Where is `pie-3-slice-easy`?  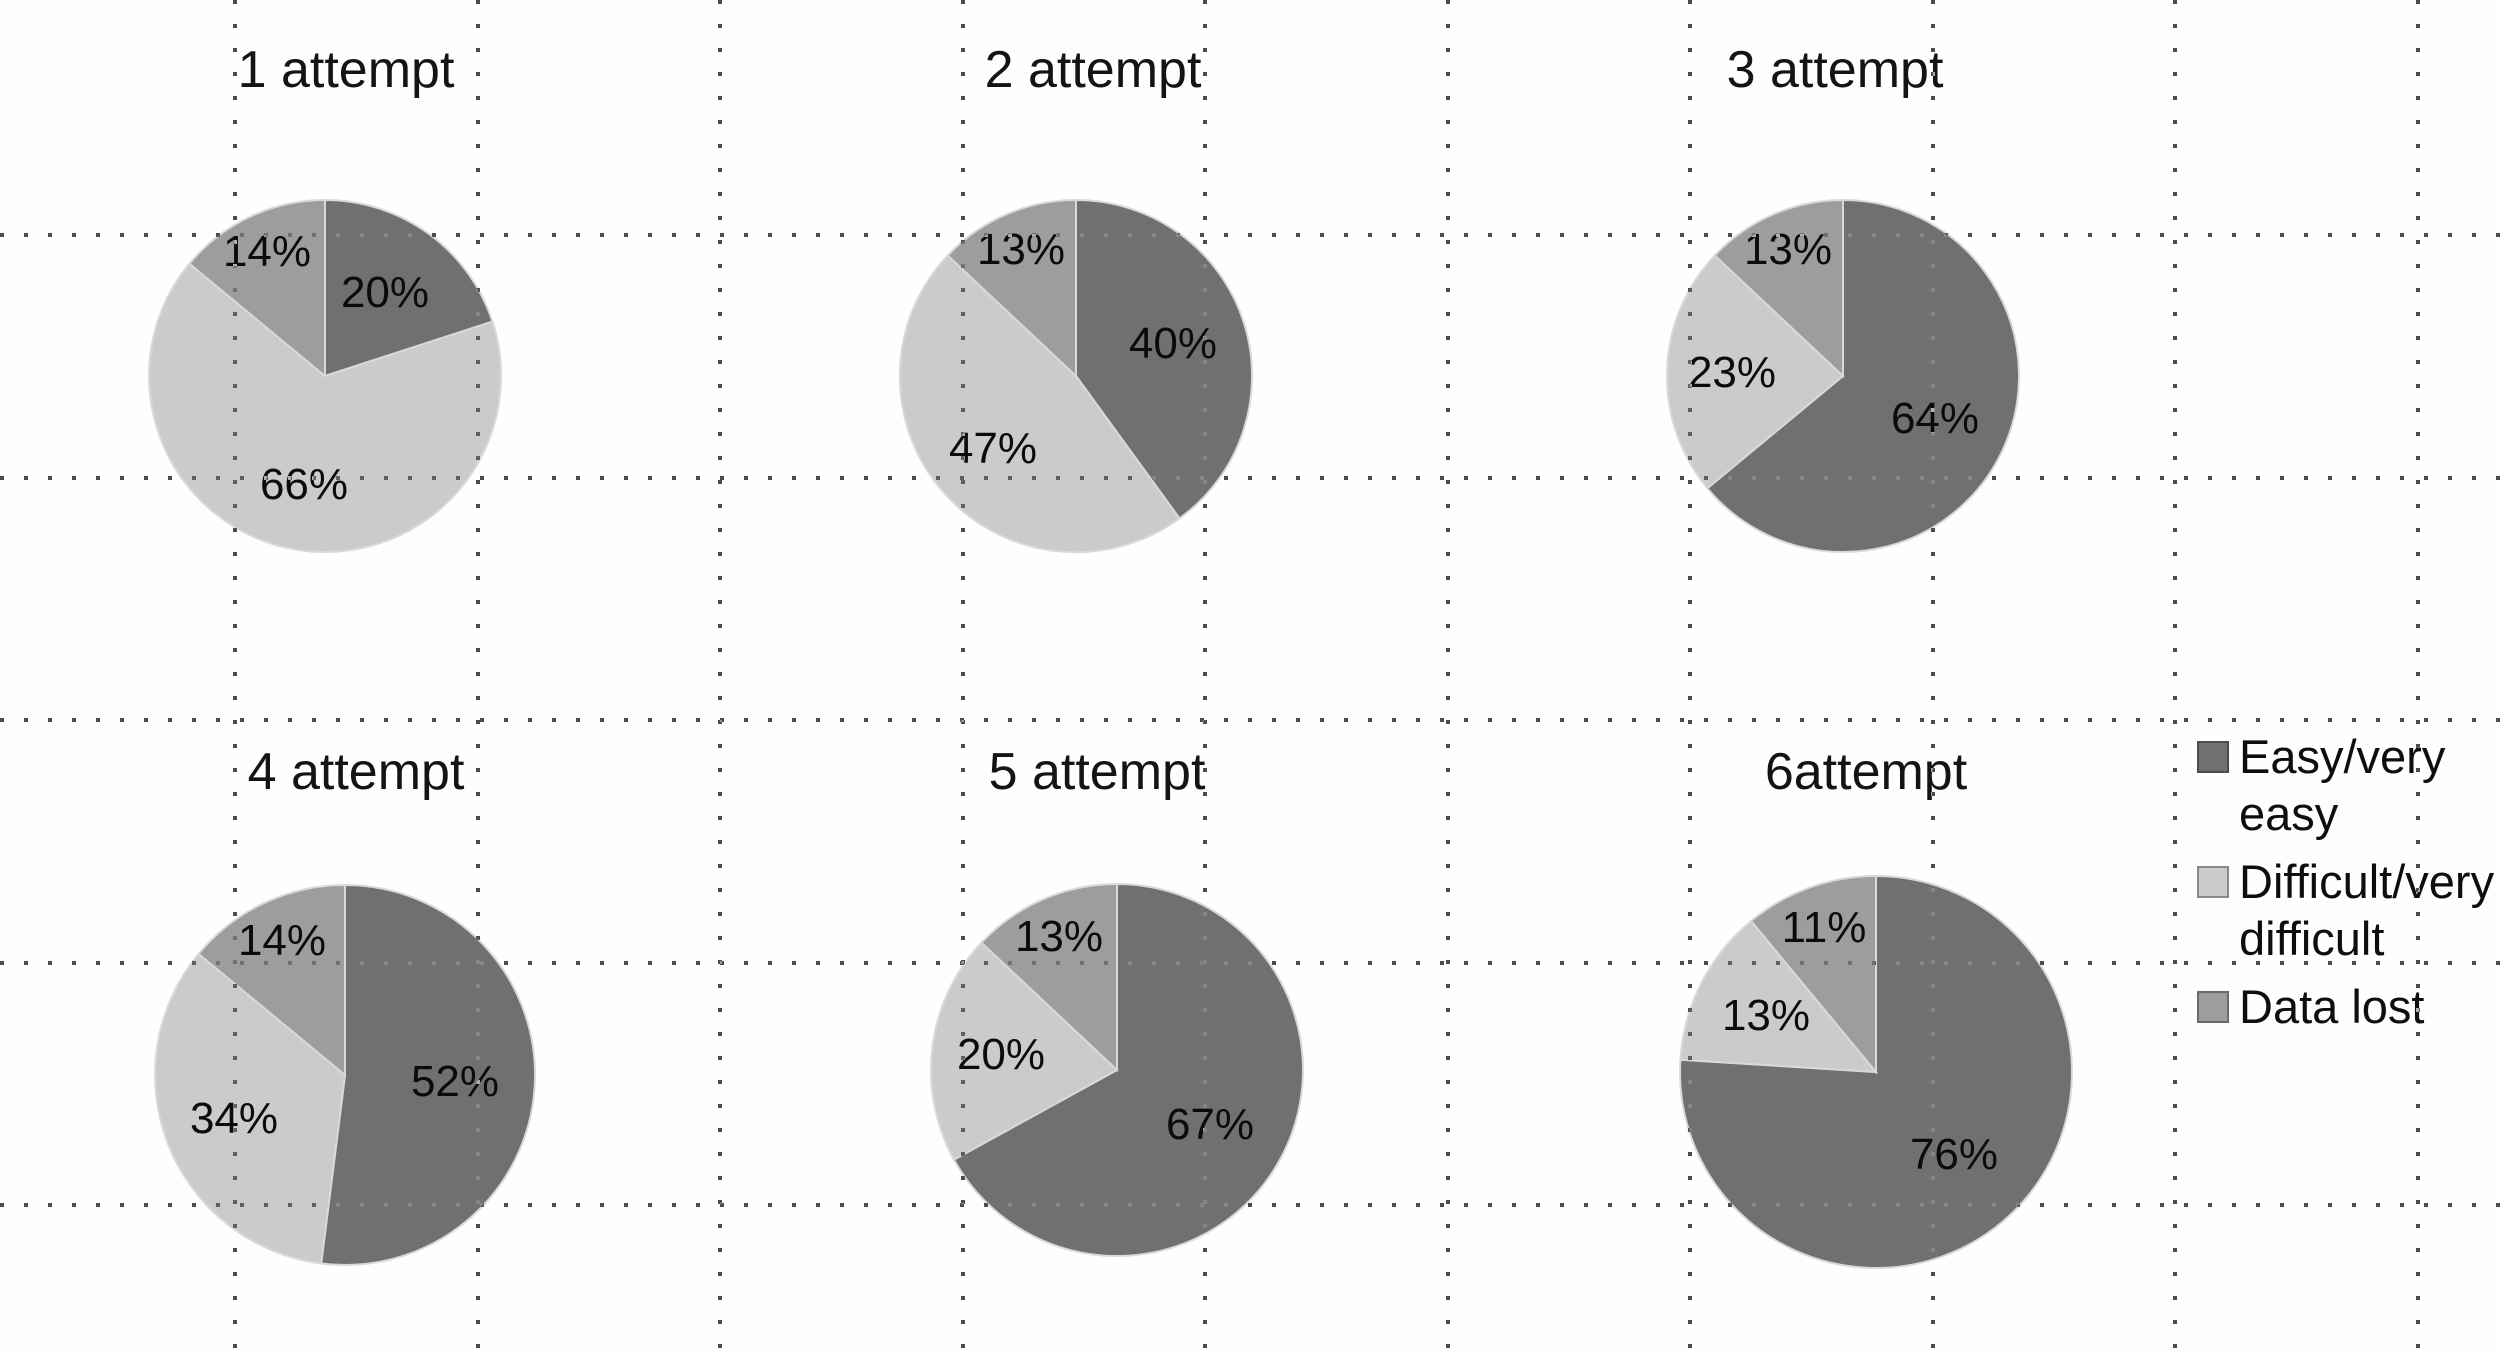
pie-3-slice-easy is located at coordinates (1862, 375).